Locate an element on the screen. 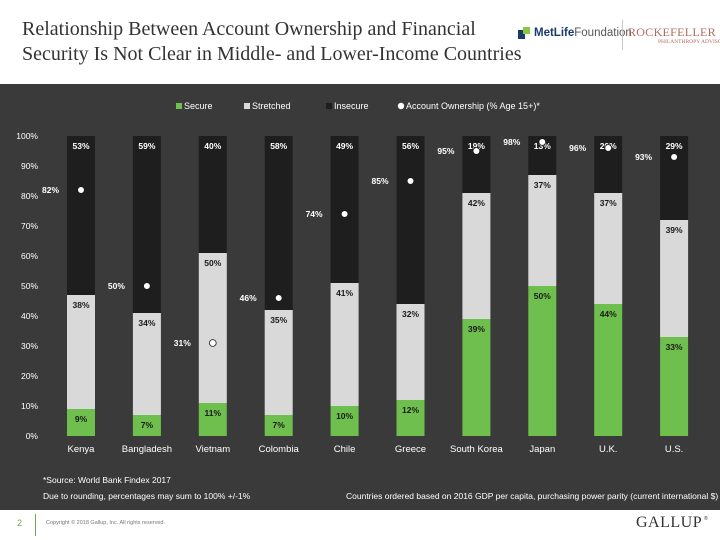  bar-insecure-colombia is located at coordinates (278, 223).